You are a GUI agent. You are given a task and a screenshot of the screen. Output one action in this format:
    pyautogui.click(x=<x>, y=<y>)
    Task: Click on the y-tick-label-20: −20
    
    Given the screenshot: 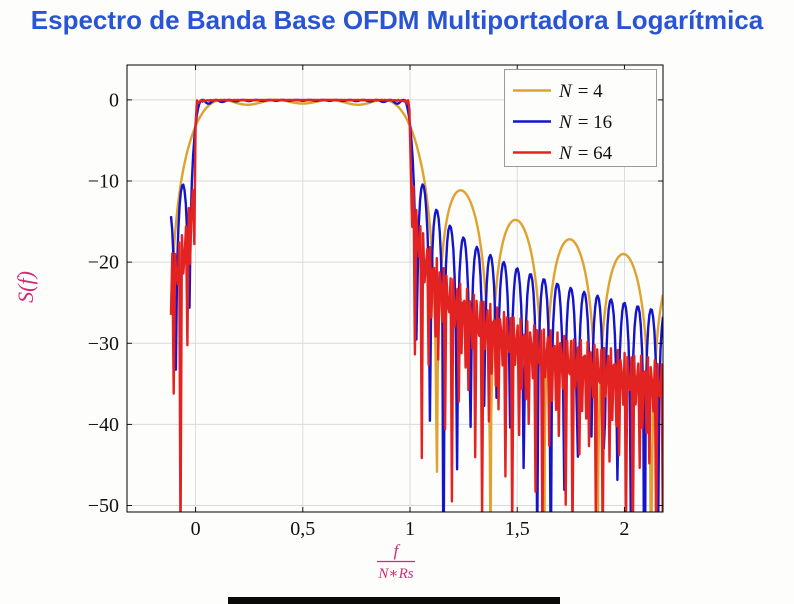 What is the action you would take?
    pyautogui.click(x=103, y=263)
    